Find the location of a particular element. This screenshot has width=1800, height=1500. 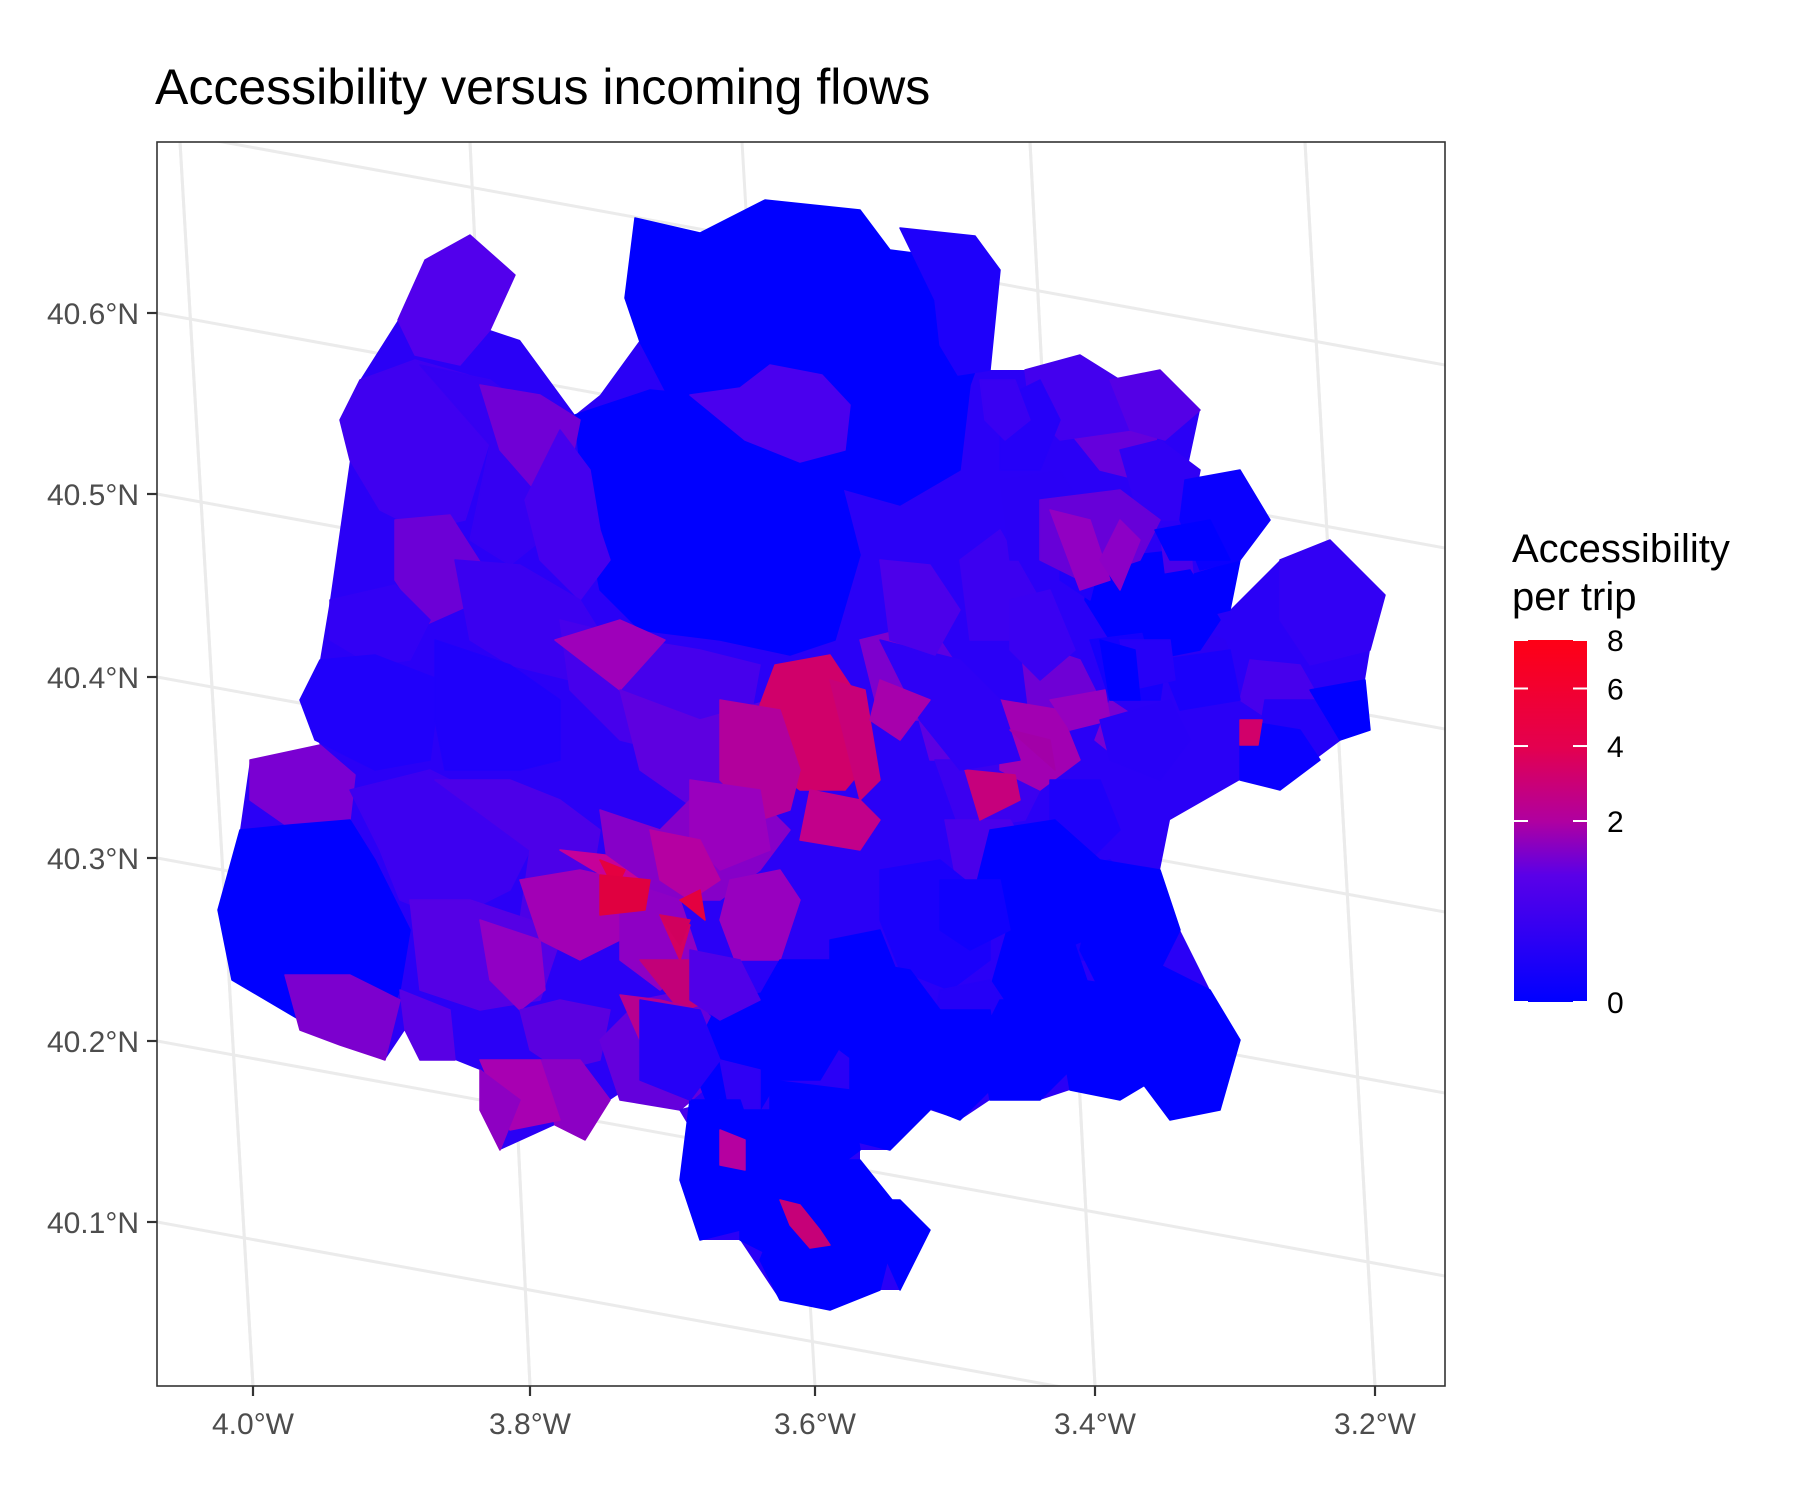

legend-title-line1: Accessibility is located at coordinates (1621, 549).